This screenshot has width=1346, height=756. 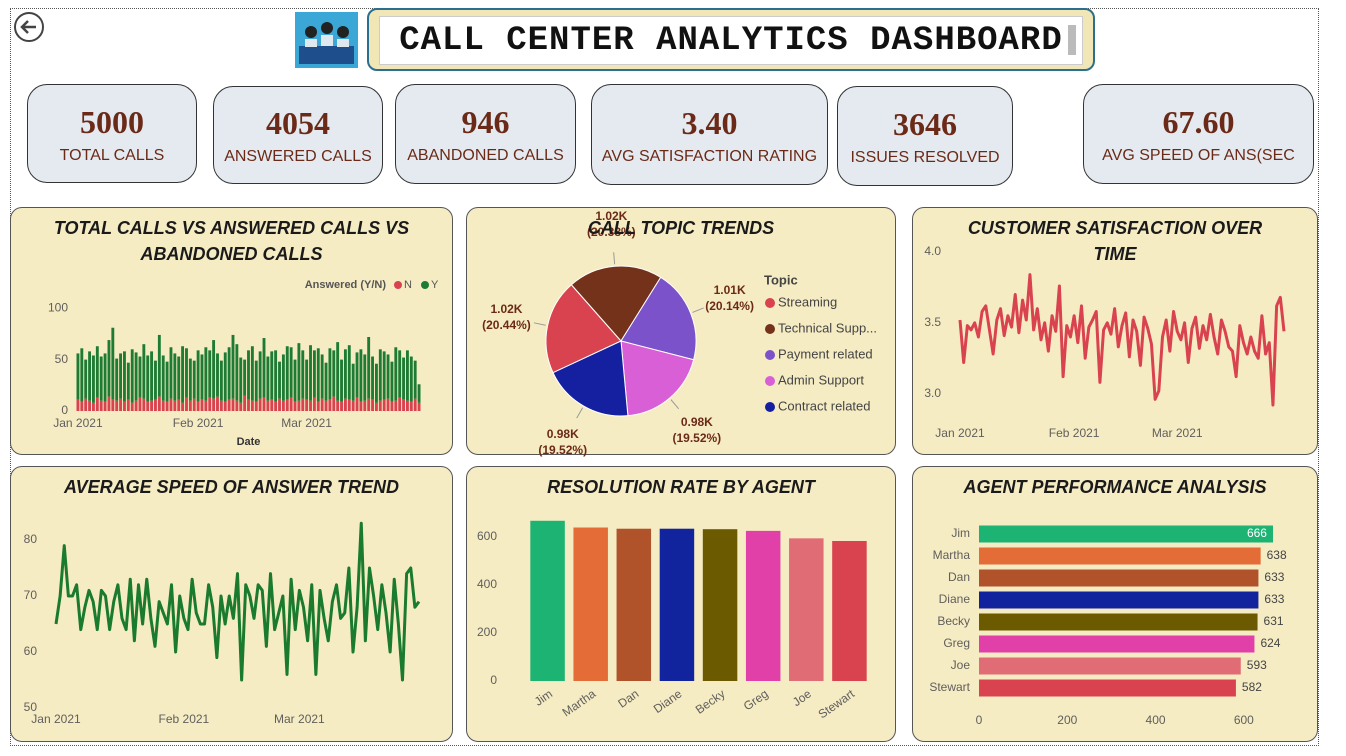 What do you see at coordinates (681, 487) in the screenshot?
I see `chart-title: RESOLUTION RATE BY AGENT` at bounding box center [681, 487].